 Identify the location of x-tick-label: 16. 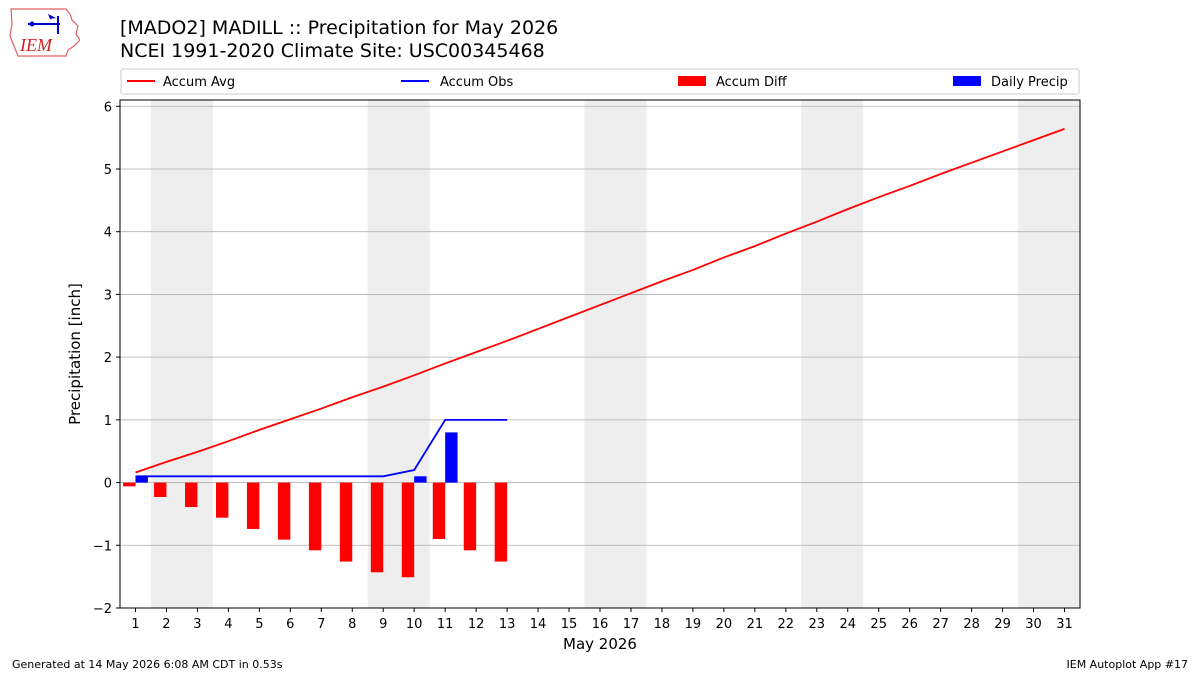
(600, 624).